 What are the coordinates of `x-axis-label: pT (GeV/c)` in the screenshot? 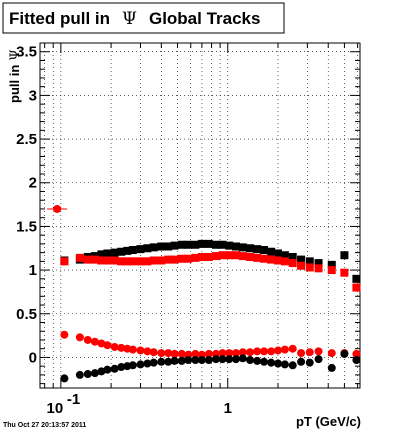 It's located at (328, 421).